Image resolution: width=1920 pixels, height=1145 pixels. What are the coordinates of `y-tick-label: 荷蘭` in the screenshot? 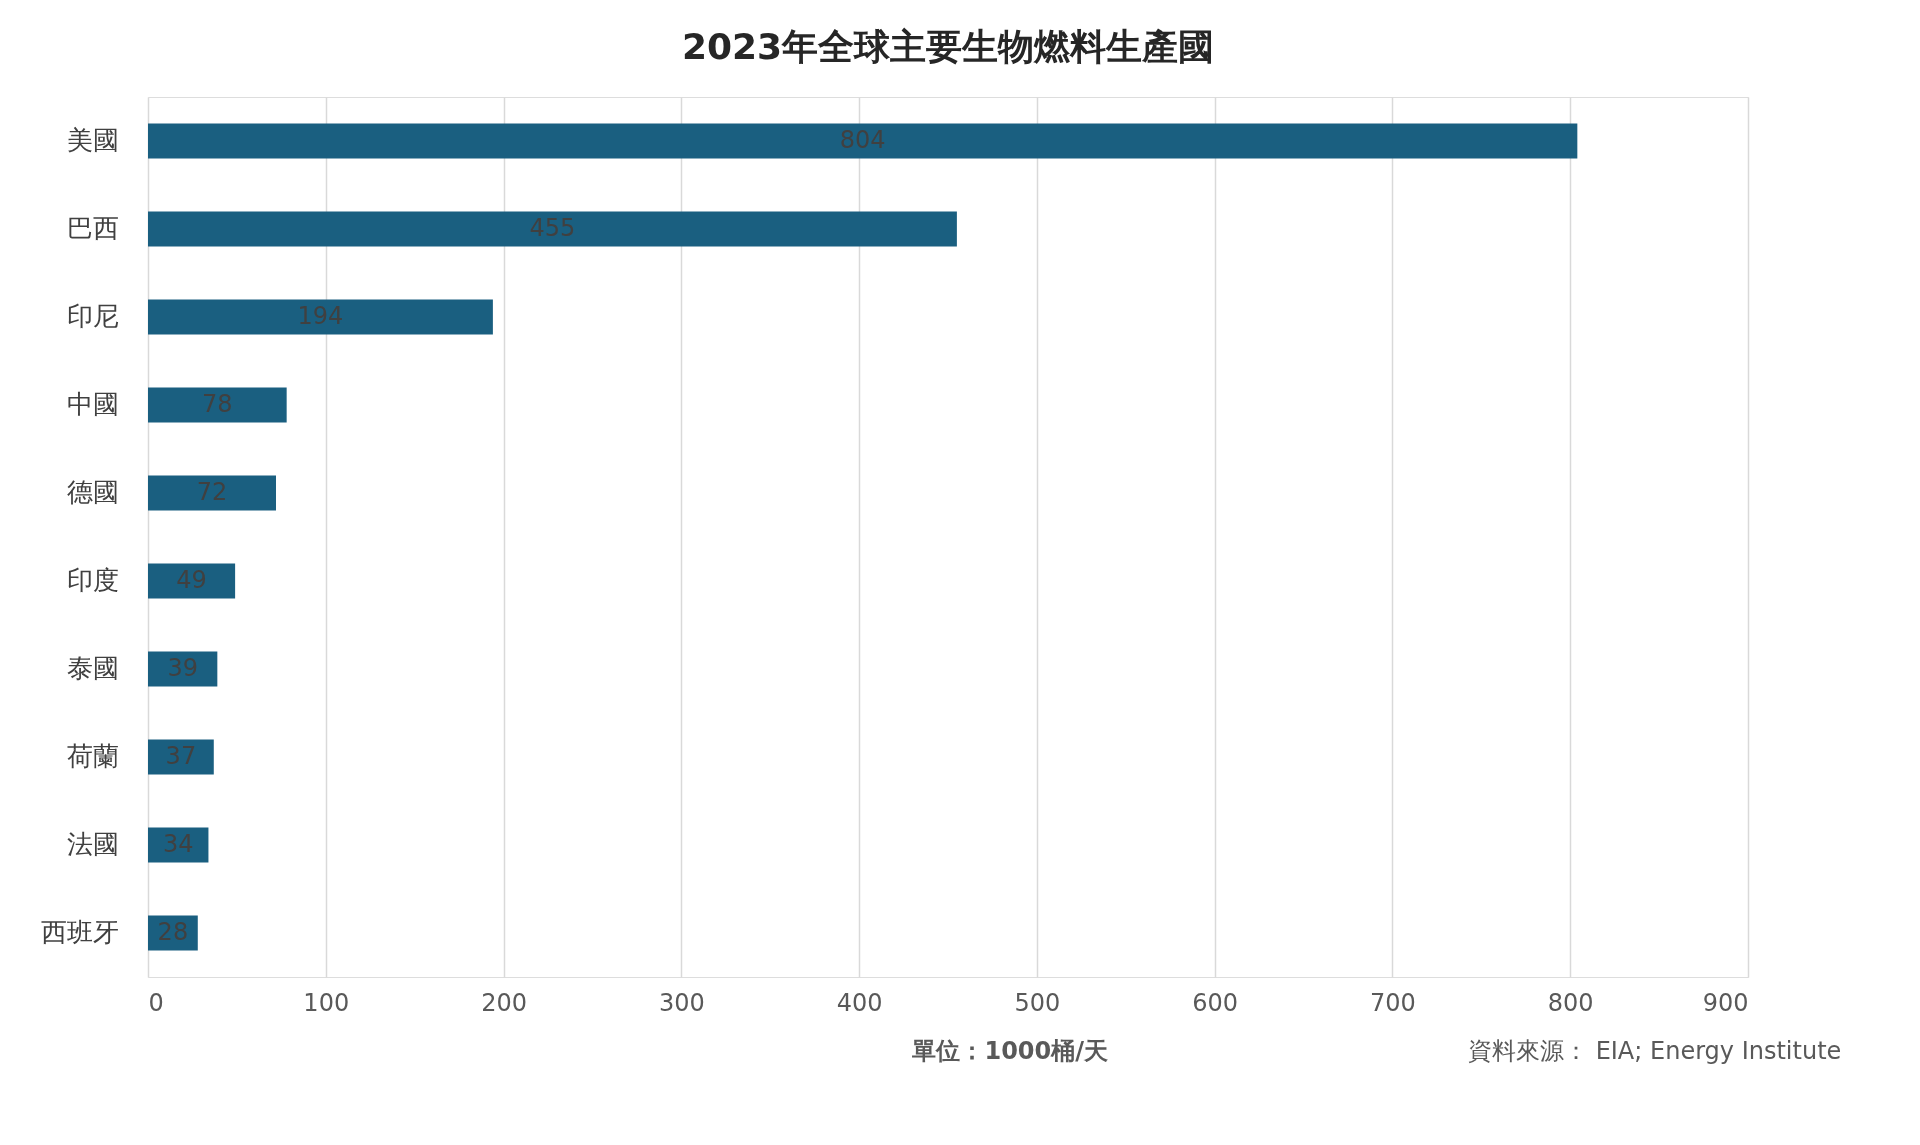 It's located at (92, 756).